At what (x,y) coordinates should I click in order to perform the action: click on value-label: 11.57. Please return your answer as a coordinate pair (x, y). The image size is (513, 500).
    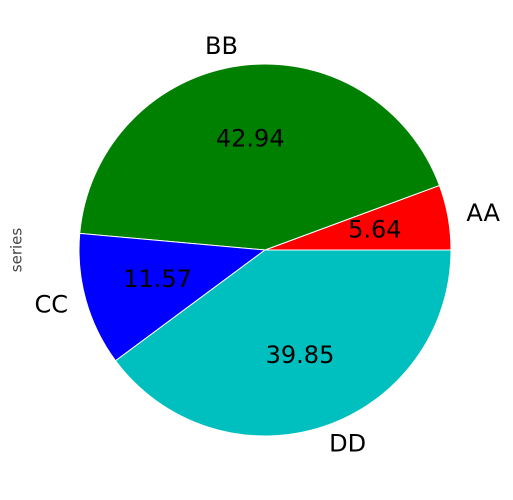
    Looking at the image, I should click on (157, 279).